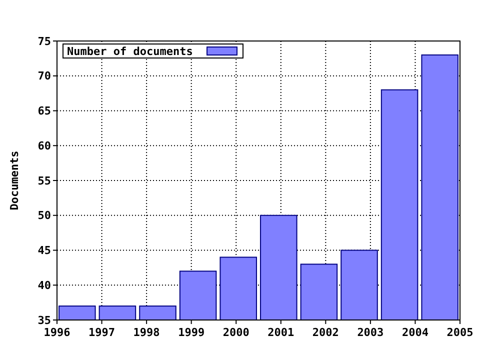 This screenshot has height=350, width=480. Describe the element at coordinates (415, 332) in the screenshot. I see `x-tick-label: 2004` at that location.